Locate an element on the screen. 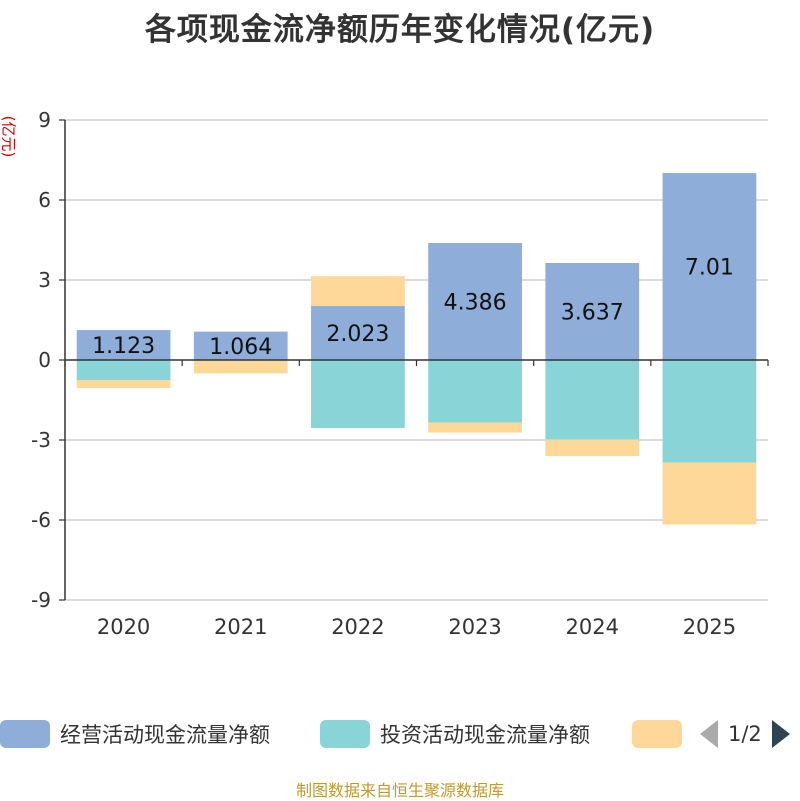 The width and height of the screenshot is (800, 801). legend-item-financing-cashflow is located at coordinates (657, 734).